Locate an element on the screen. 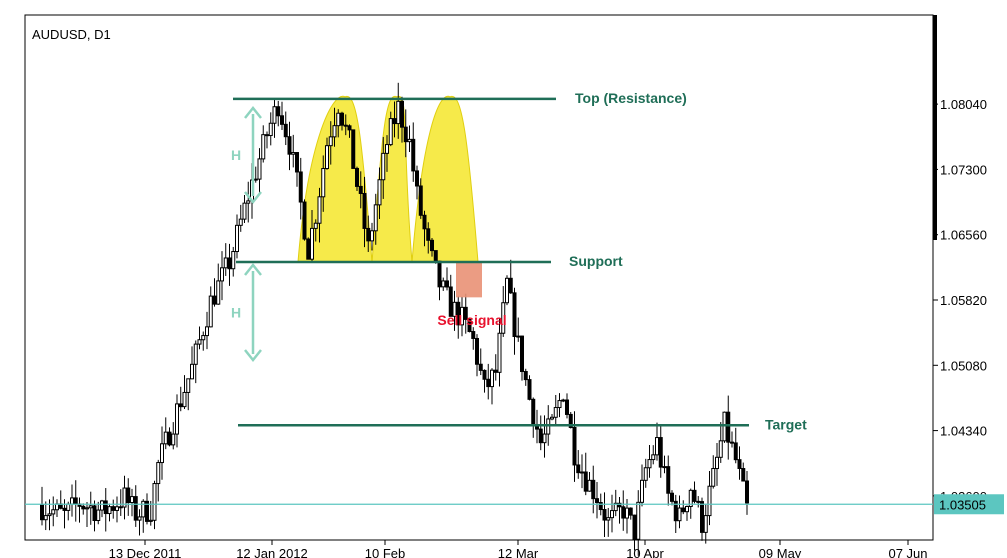 The width and height of the screenshot is (1007, 558). x-tick-label: 10 Feb is located at coordinates (385, 552).